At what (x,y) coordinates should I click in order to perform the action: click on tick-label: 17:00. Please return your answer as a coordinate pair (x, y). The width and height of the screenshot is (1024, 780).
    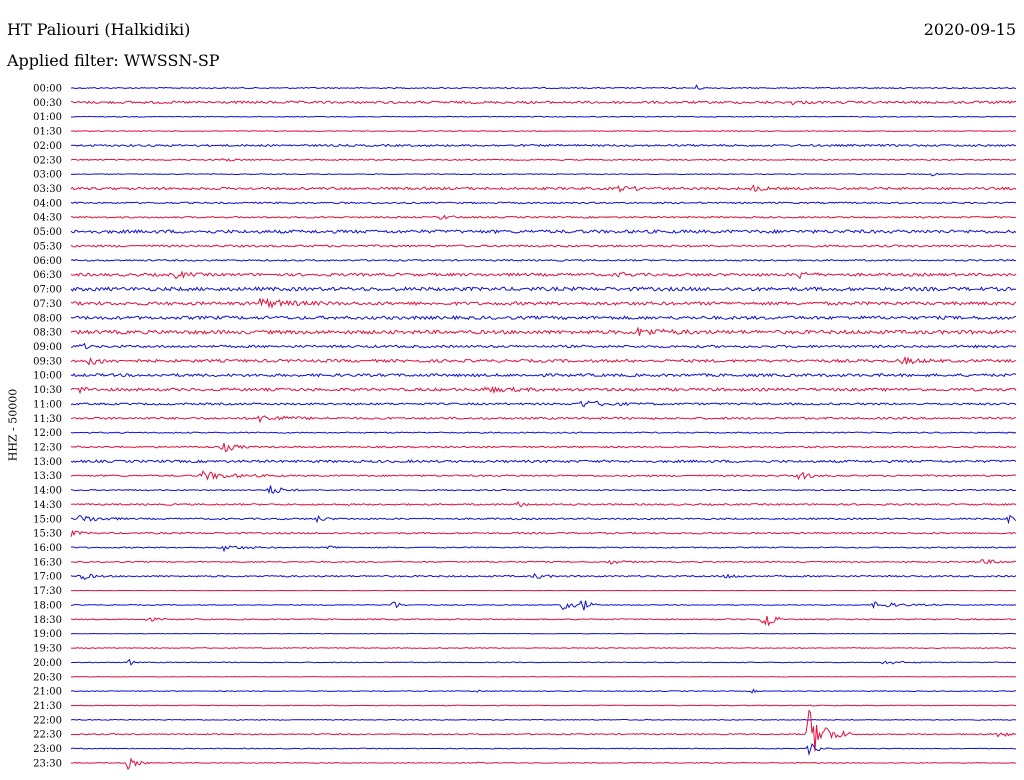
    Looking at the image, I should click on (47, 577).